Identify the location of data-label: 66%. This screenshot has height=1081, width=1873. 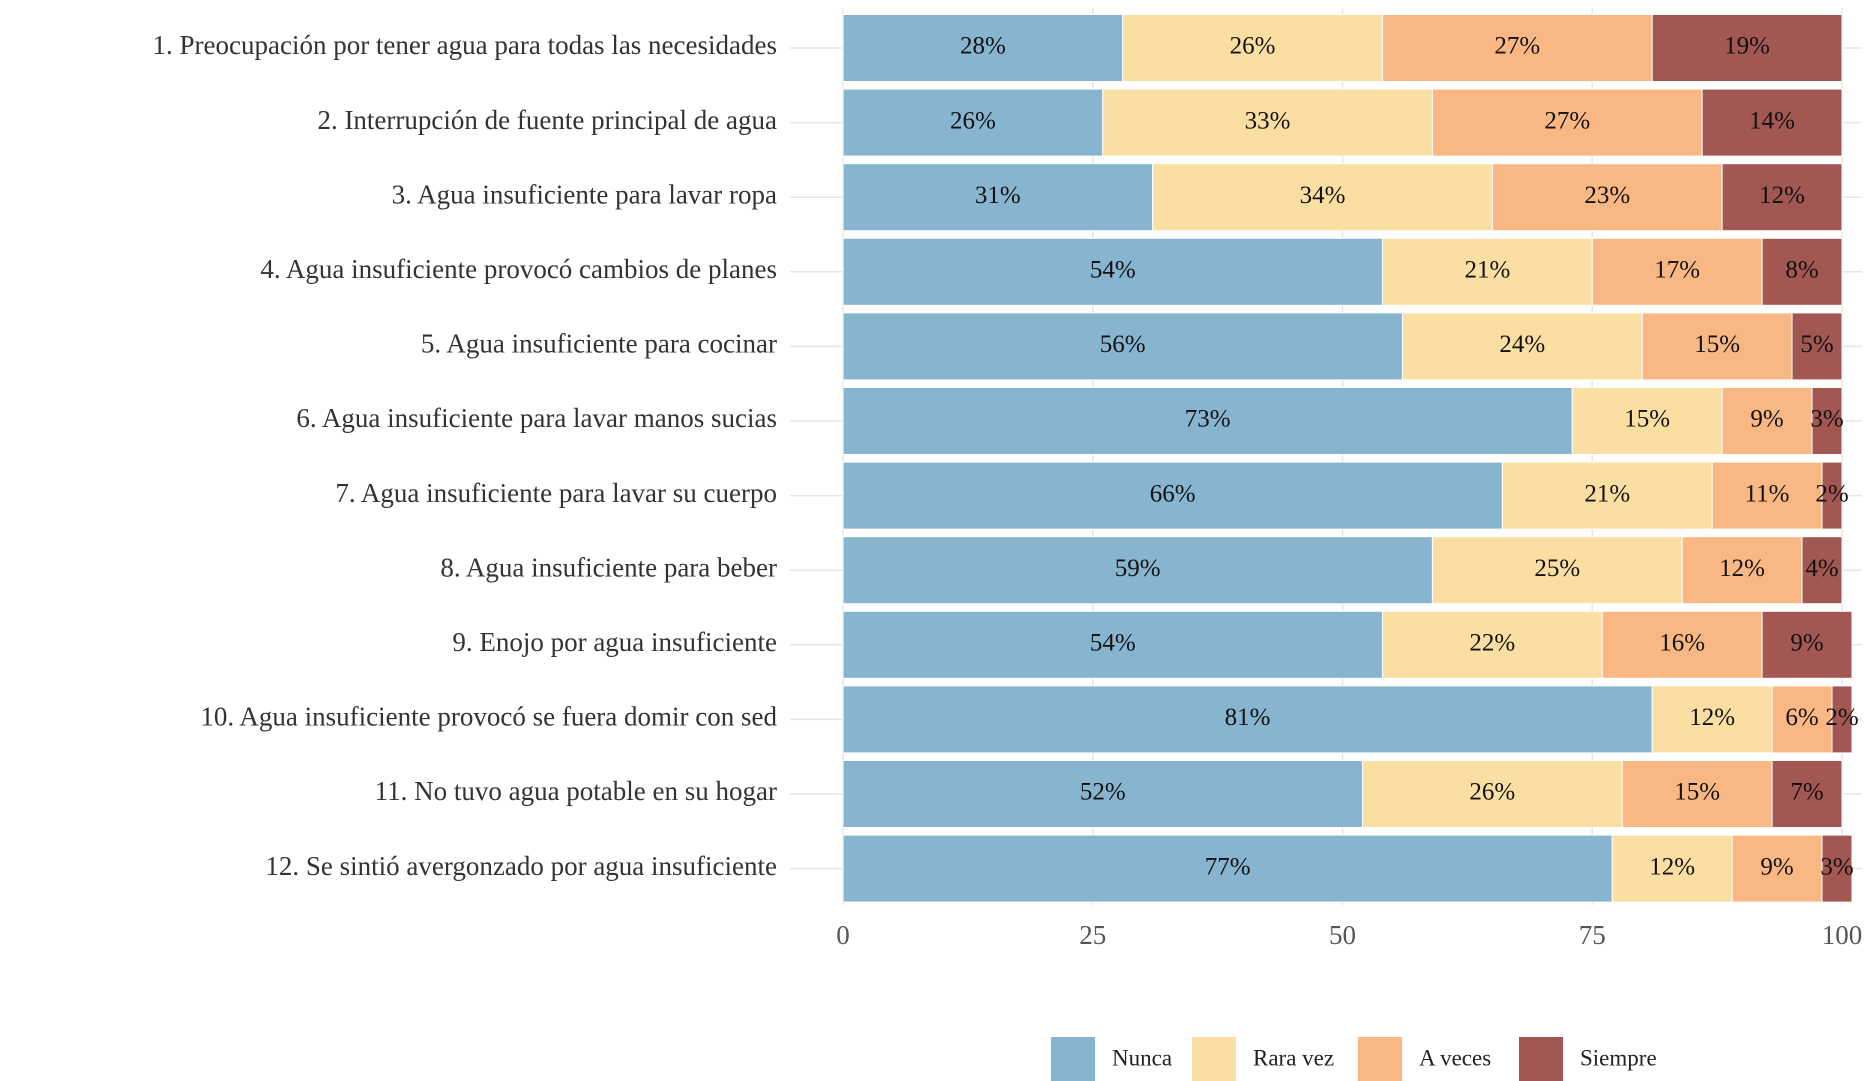
(1173, 493).